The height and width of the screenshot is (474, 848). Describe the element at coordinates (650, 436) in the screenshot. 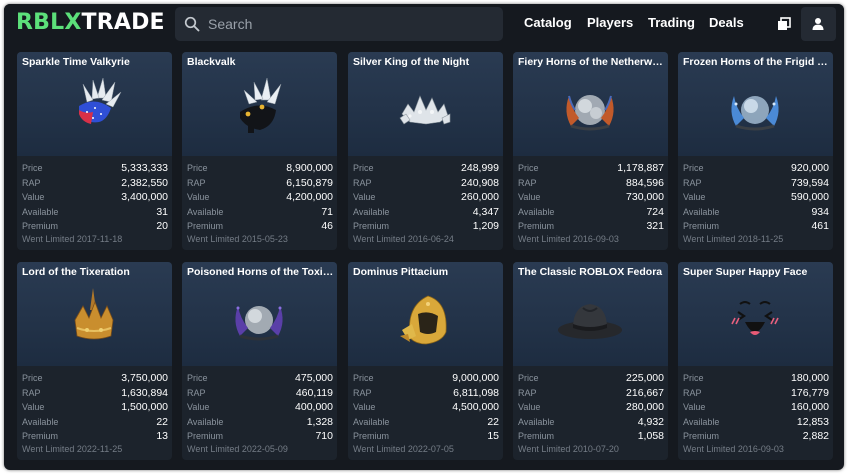

I see `item-premium: 1,058` at that location.